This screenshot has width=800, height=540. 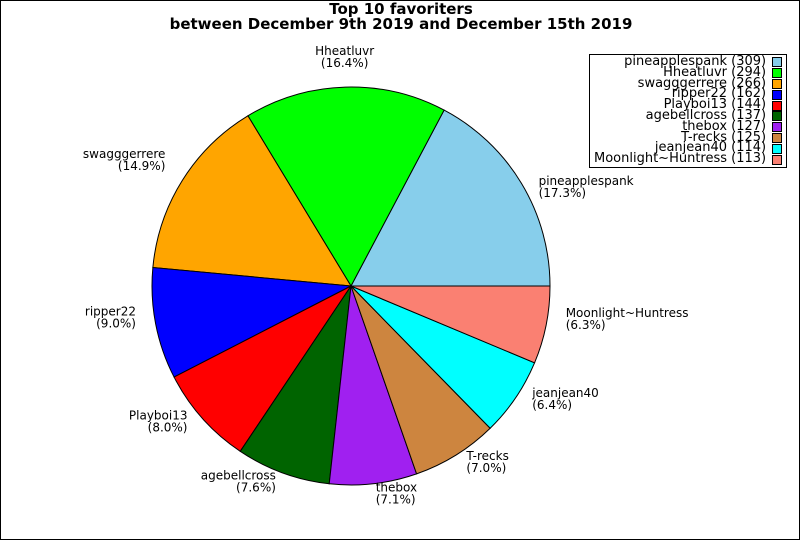 I want to click on legend-entry: thebox (127), so click(x=688, y=126).